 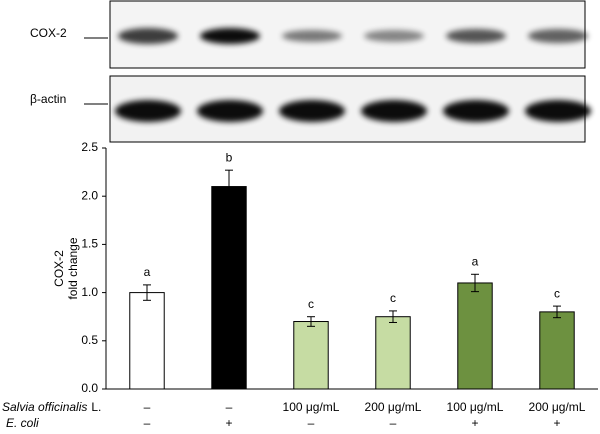 What do you see at coordinates (89, 388) in the screenshot?
I see `y-tick-label: 0.0` at bounding box center [89, 388].